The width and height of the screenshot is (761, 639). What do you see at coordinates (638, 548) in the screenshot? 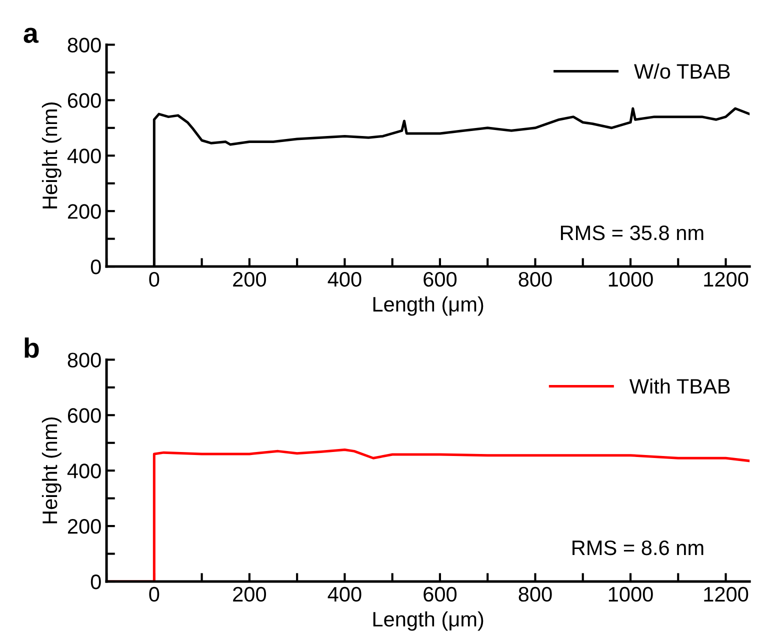
I see `annotation: RMS = 8.6 nm` at bounding box center [638, 548].